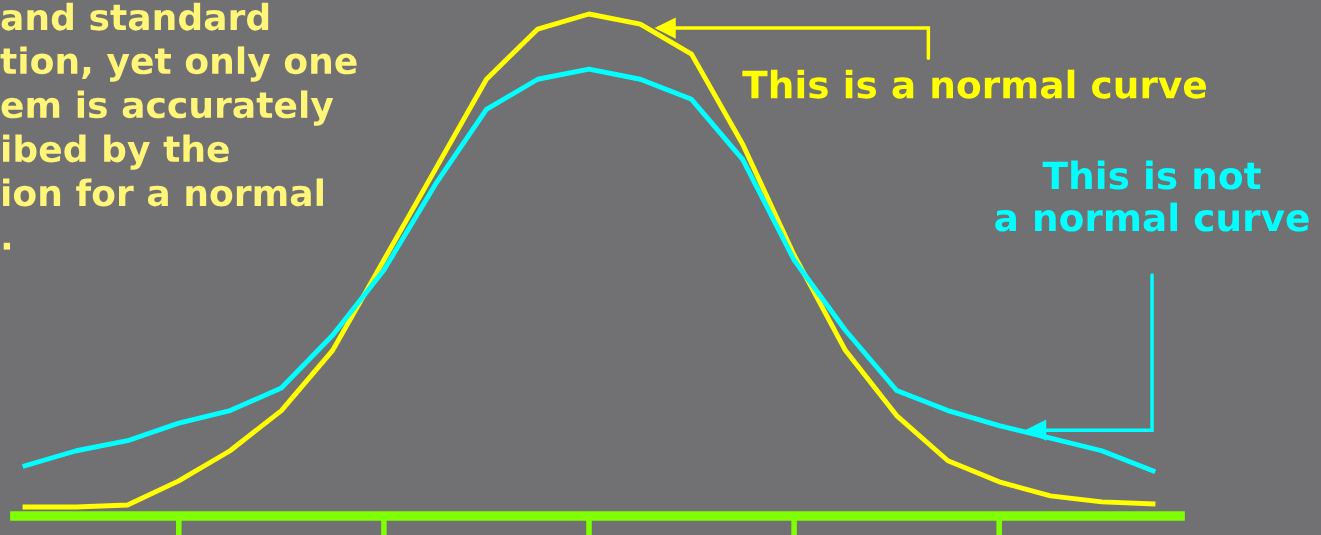 This screenshot has width=1321, height=535. What do you see at coordinates (1152, 196) in the screenshot?
I see `annotation: This is not a normal curve` at bounding box center [1152, 196].